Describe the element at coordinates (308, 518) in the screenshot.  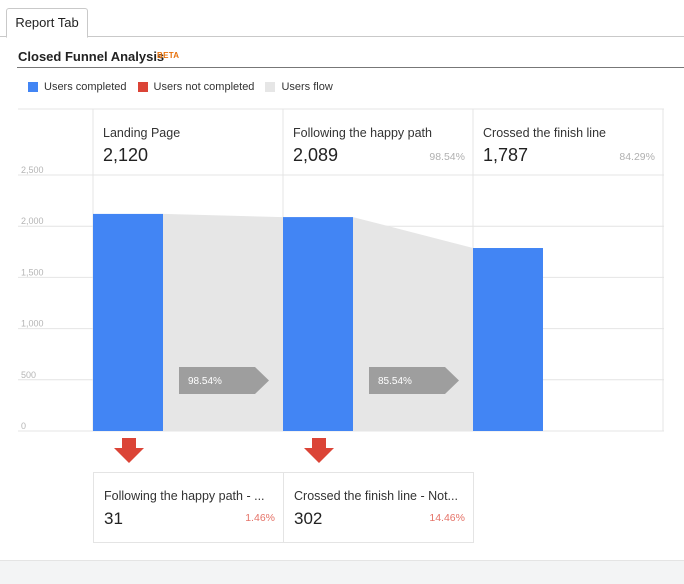
I see `dropoff-value: 302` at that location.